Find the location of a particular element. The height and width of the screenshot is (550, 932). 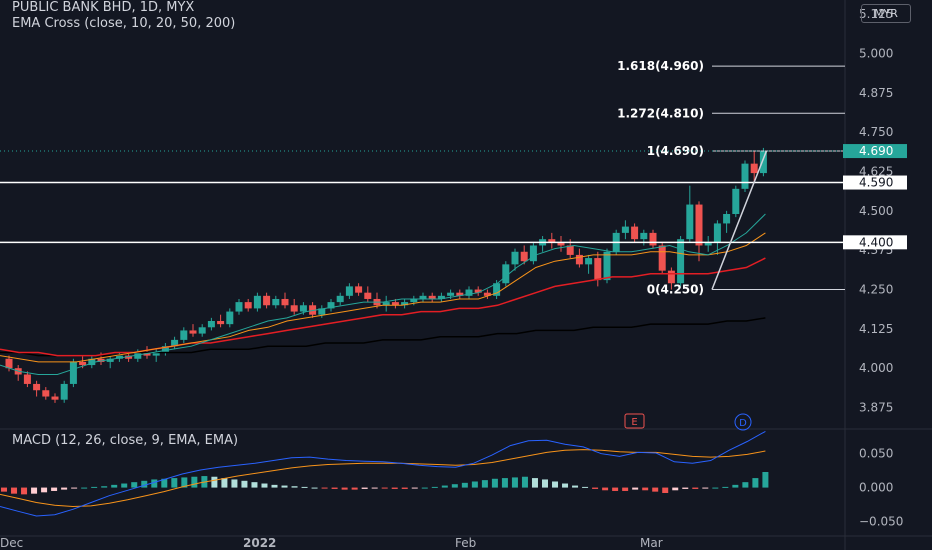

dividend-event-marker is located at coordinates (743, 422).